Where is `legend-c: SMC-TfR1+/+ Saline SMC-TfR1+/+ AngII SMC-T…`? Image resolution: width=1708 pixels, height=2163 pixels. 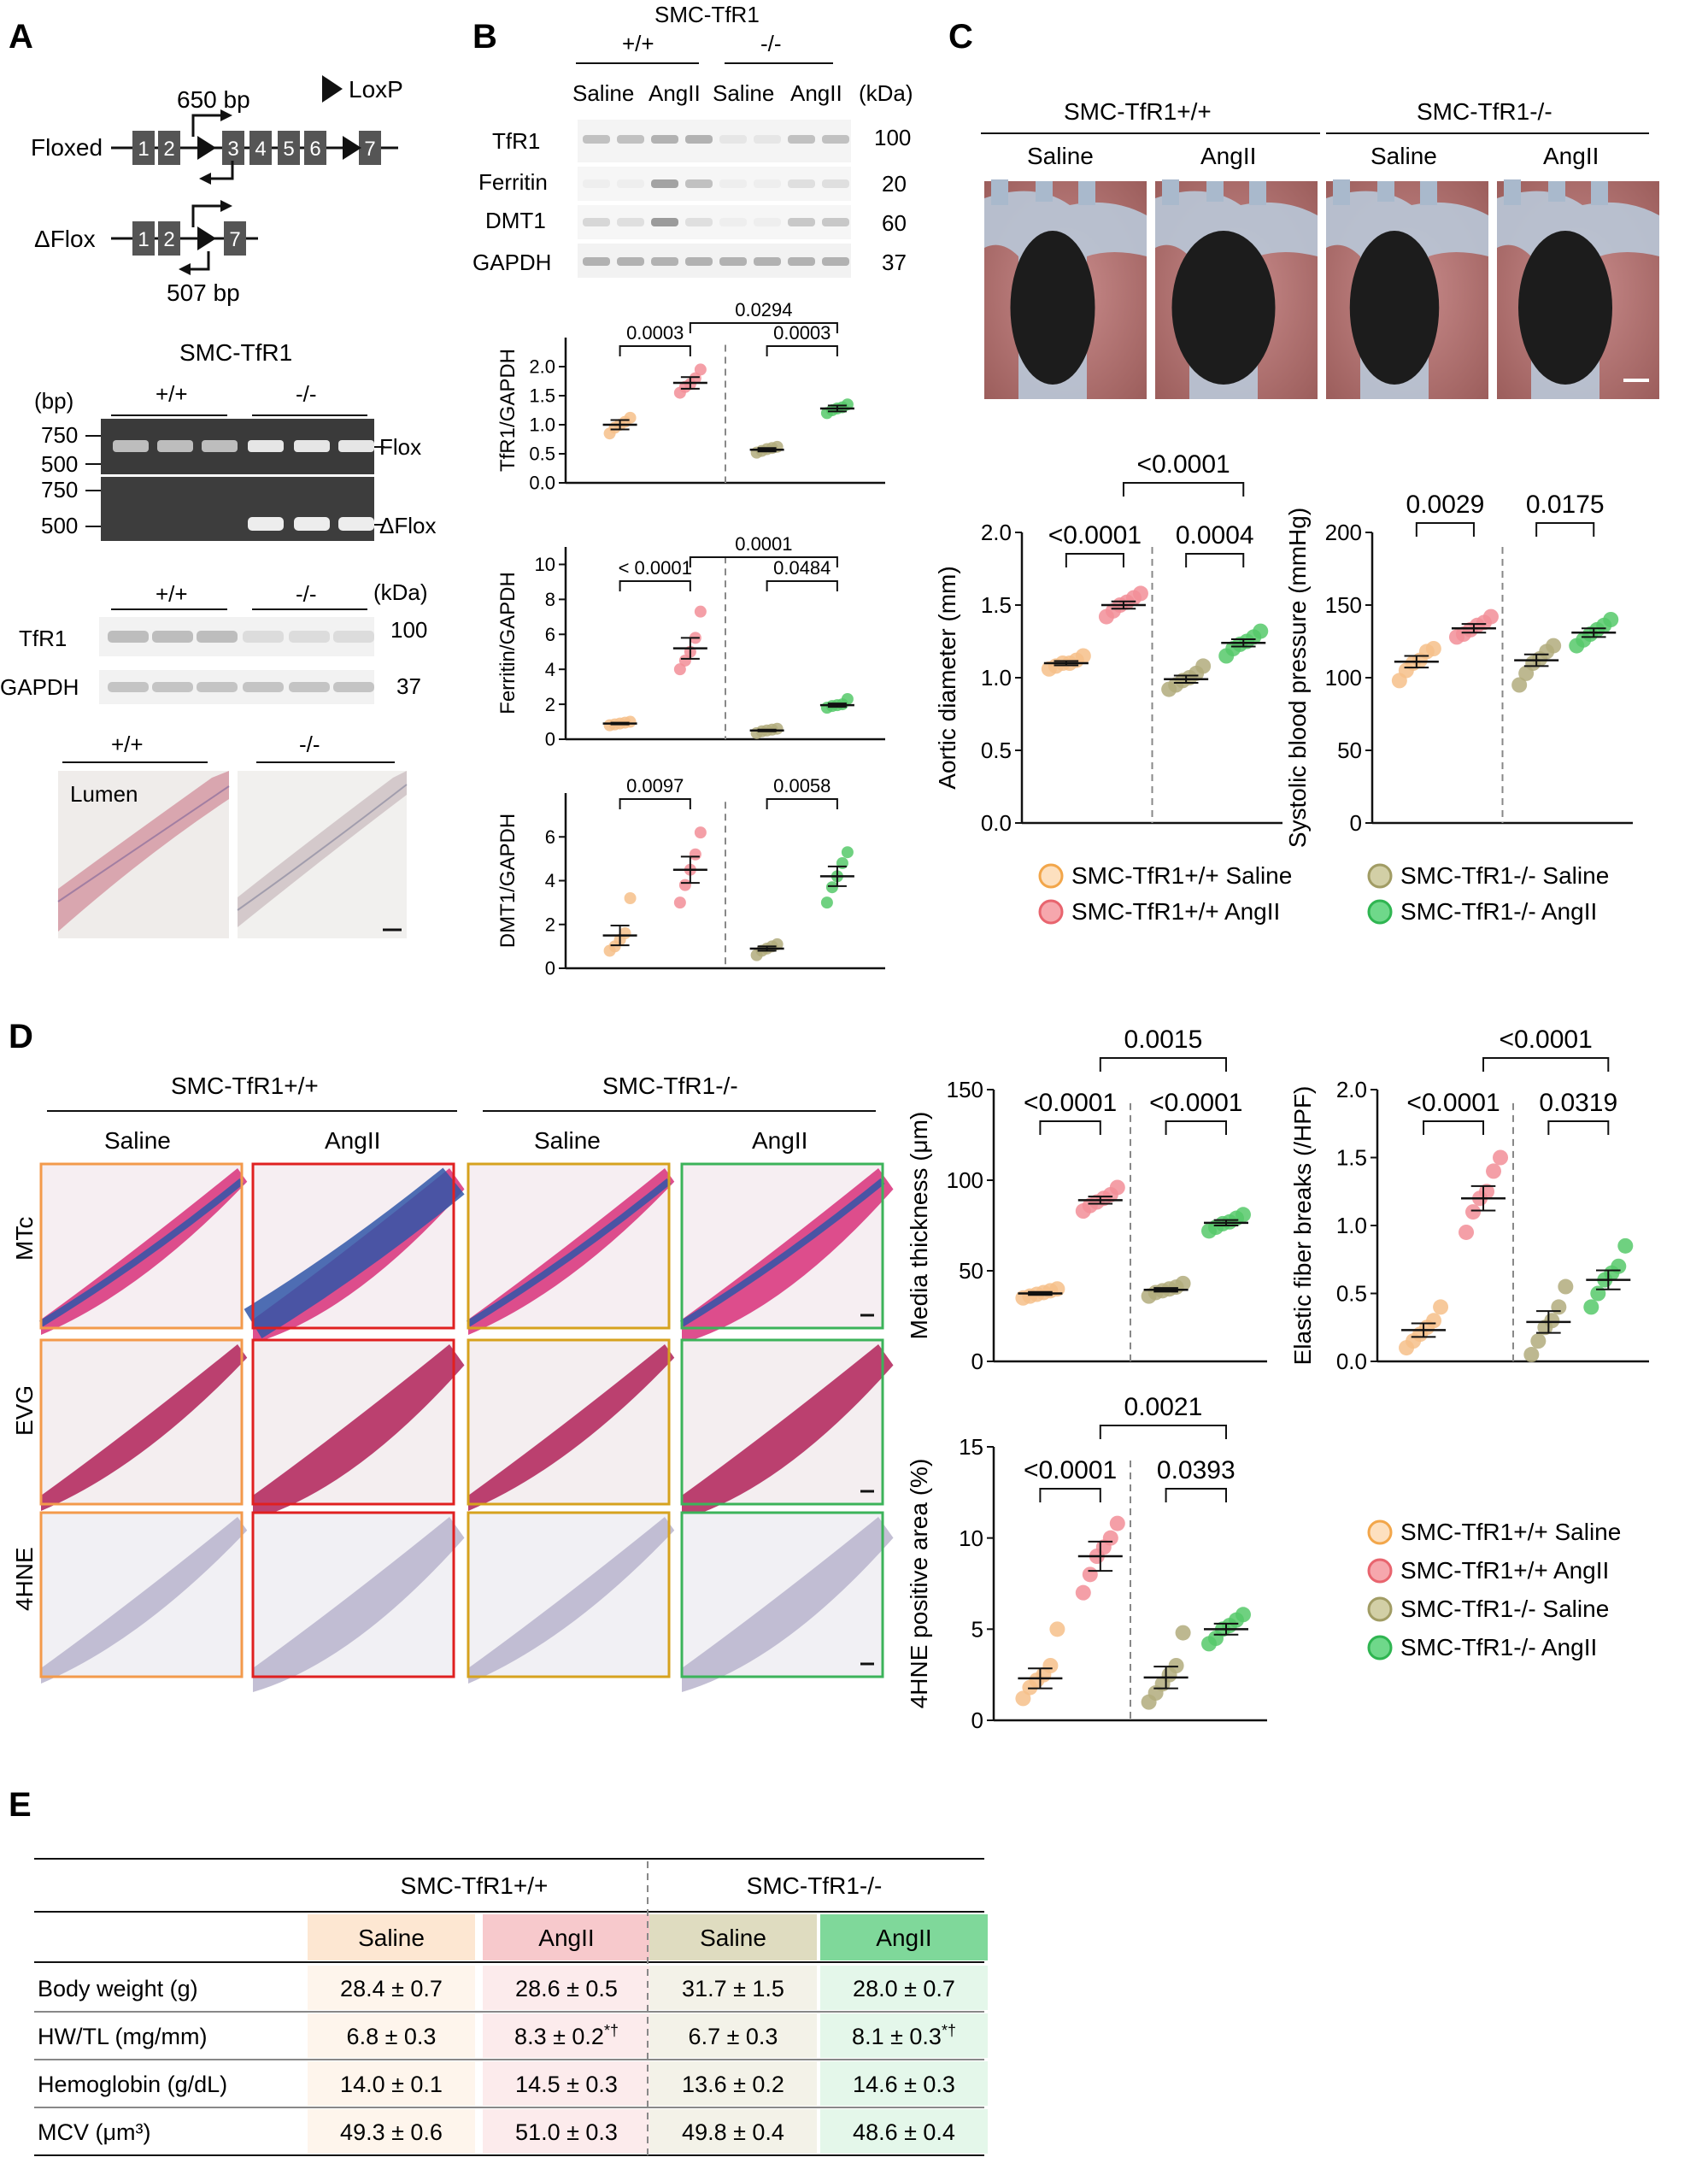
legend-c: SMC-TfR1+/+ Saline SMC-TfR1+/+ AngII SMC-T… is located at coordinates (1323, 894).